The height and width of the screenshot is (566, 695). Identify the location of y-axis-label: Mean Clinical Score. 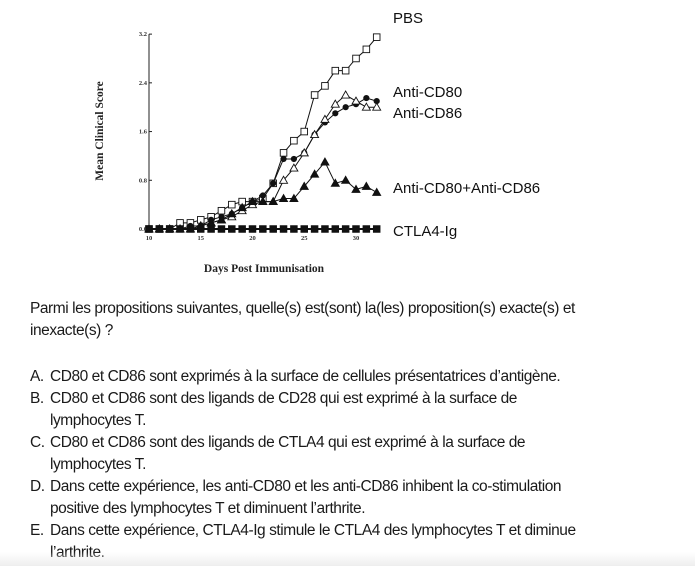
(100, 130).